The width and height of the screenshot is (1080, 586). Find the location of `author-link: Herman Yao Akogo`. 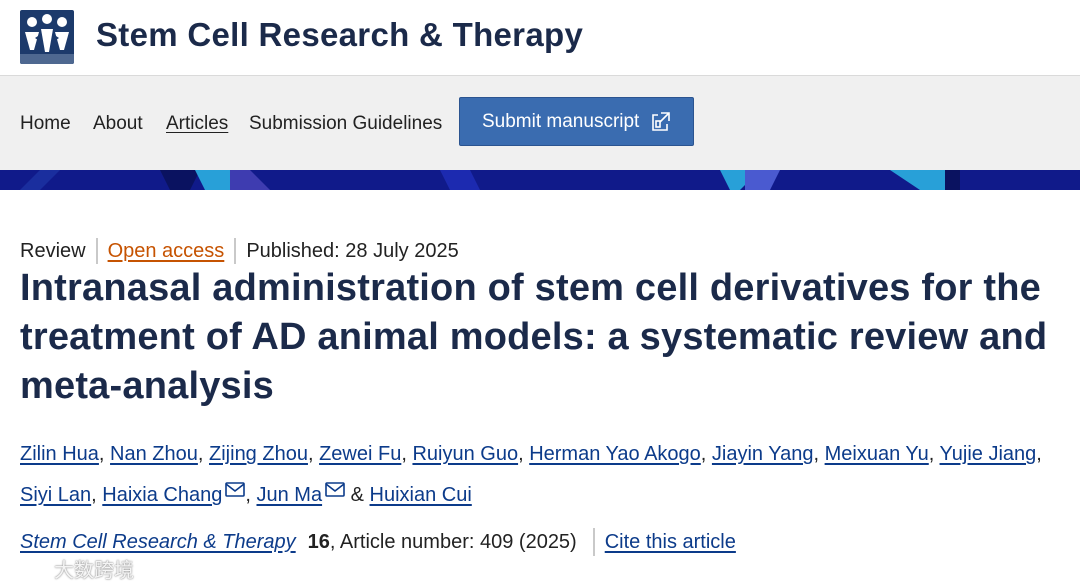

author-link: Herman Yao Akogo is located at coordinates (615, 454).